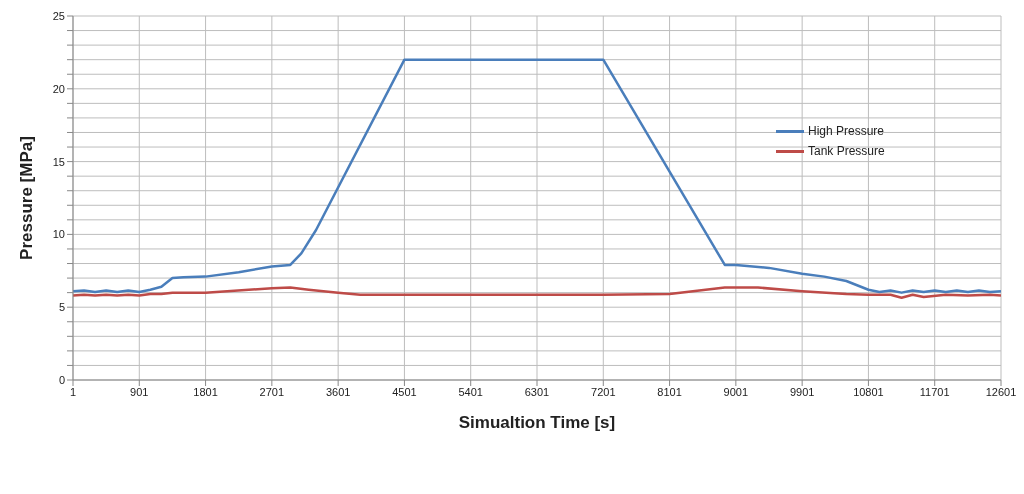 The height and width of the screenshot is (494, 1024). What do you see at coordinates (272, 391) in the screenshot?
I see `x-tick-label: 2701` at bounding box center [272, 391].